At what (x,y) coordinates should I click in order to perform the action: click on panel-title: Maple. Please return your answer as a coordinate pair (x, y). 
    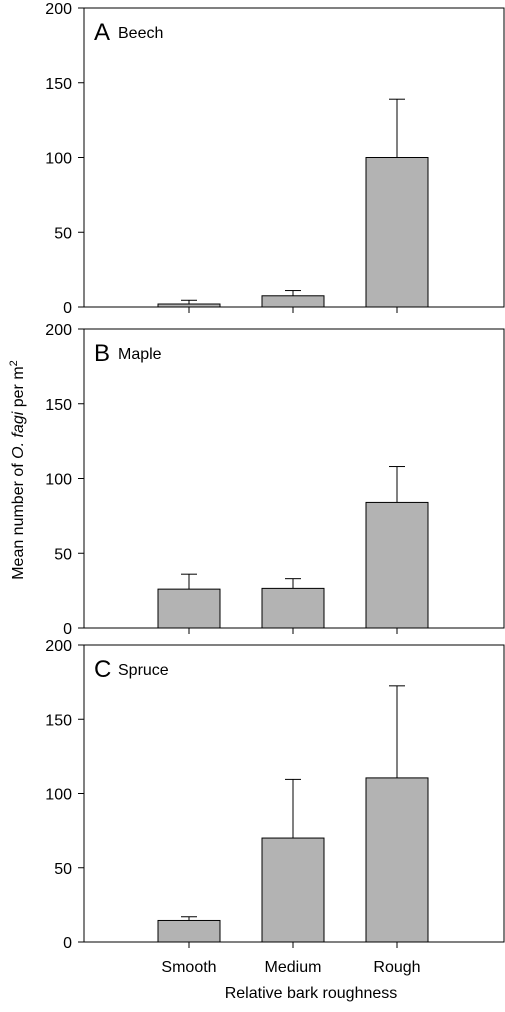
    Looking at the image, I should click on (140, 354).